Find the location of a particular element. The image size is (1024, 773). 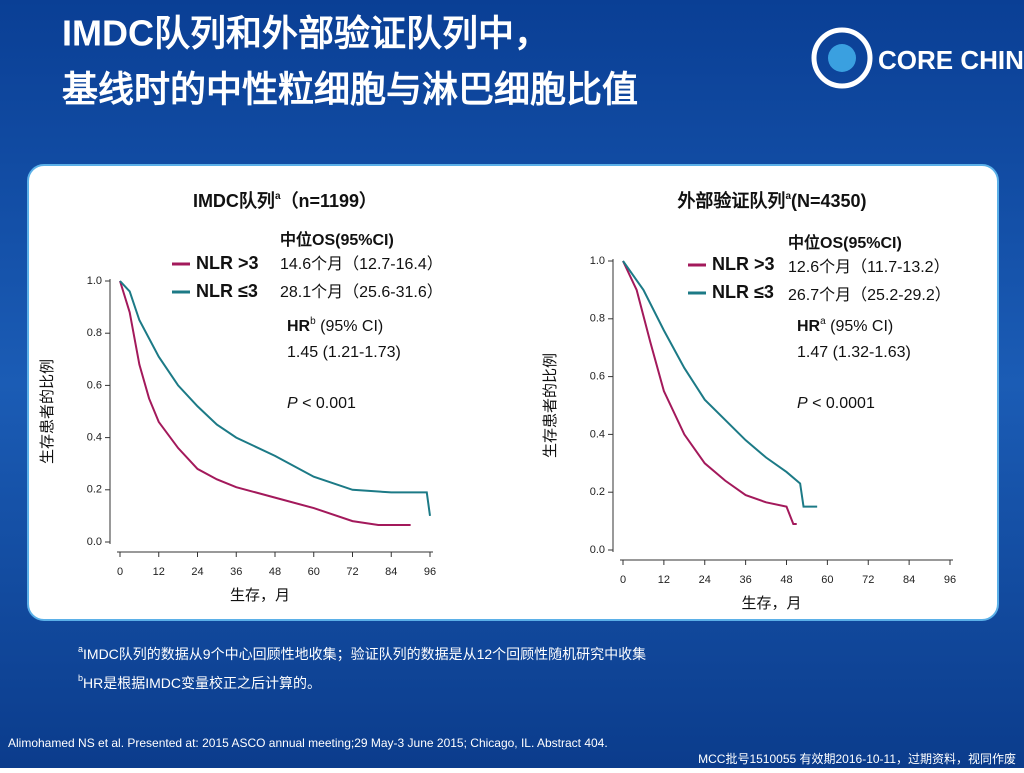

p-text: < 0.0001 is located at coordinates (841, 403).